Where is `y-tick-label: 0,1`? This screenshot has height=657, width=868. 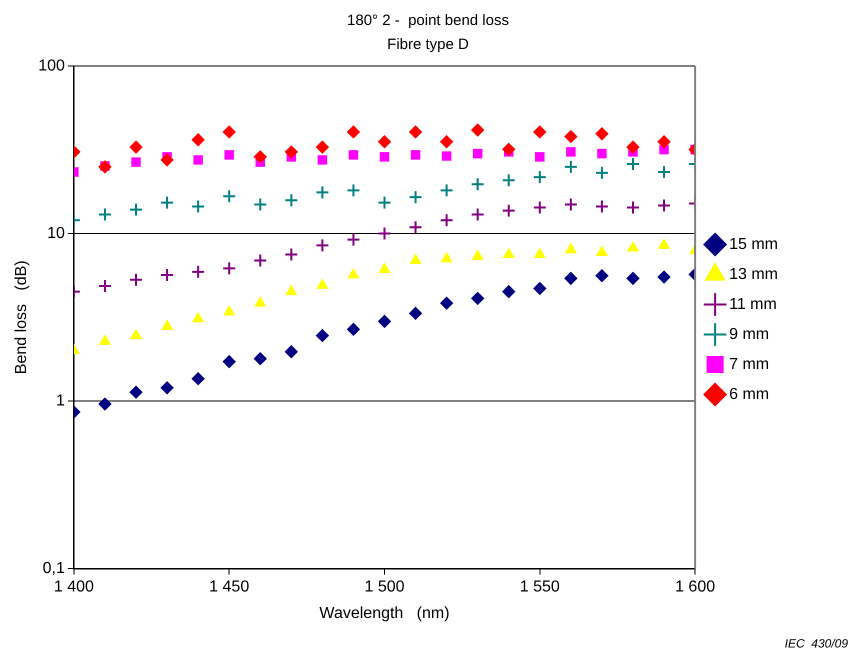
y-tick-label: 0,1 is located at coordinates (53, 569).